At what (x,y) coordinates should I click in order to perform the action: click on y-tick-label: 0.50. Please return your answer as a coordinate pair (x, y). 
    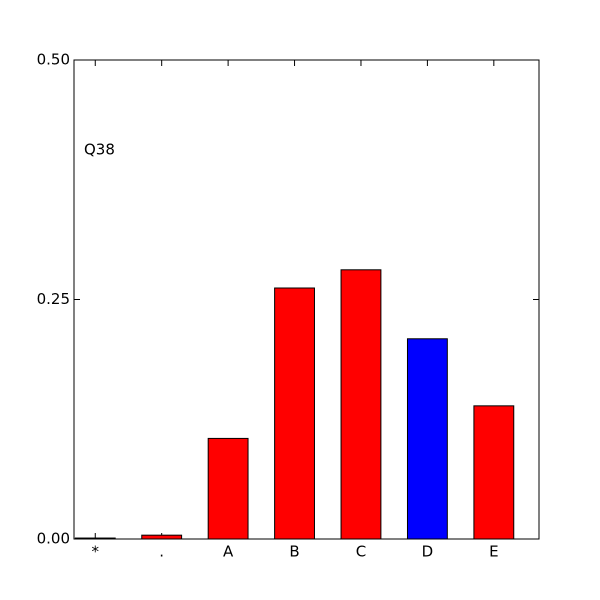
    Looking at the image, I should click on (53, 60).